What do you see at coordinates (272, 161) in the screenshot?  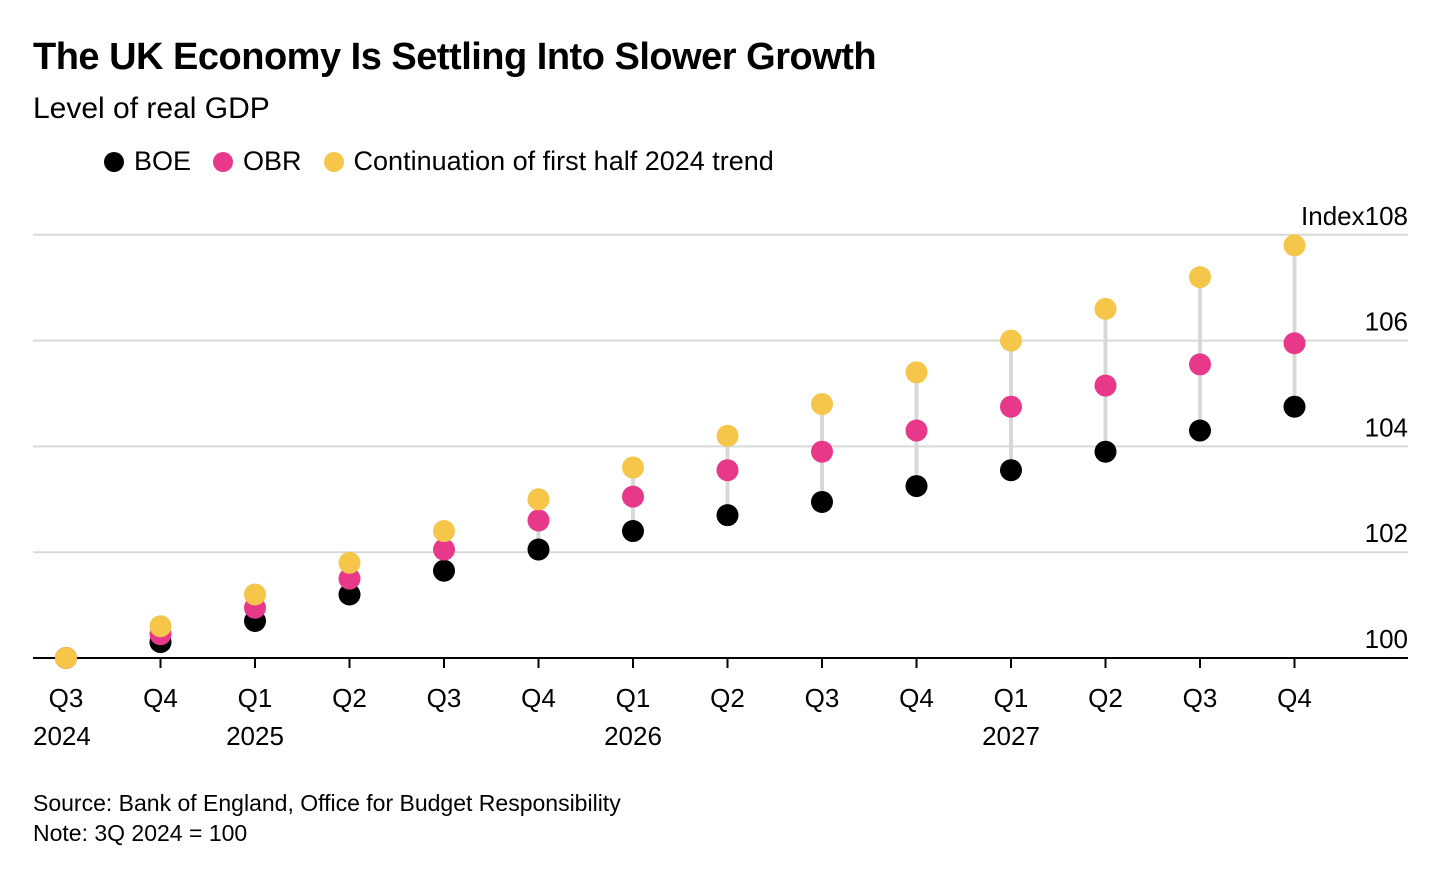 I see `legend-label-obr: OBR` at bounding box center [272, 161].